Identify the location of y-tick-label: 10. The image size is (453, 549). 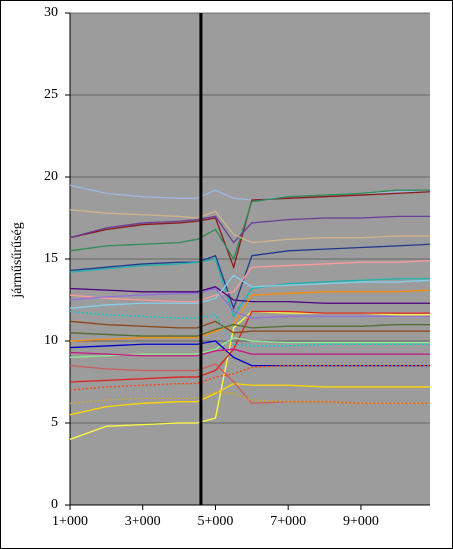
(51, 340).